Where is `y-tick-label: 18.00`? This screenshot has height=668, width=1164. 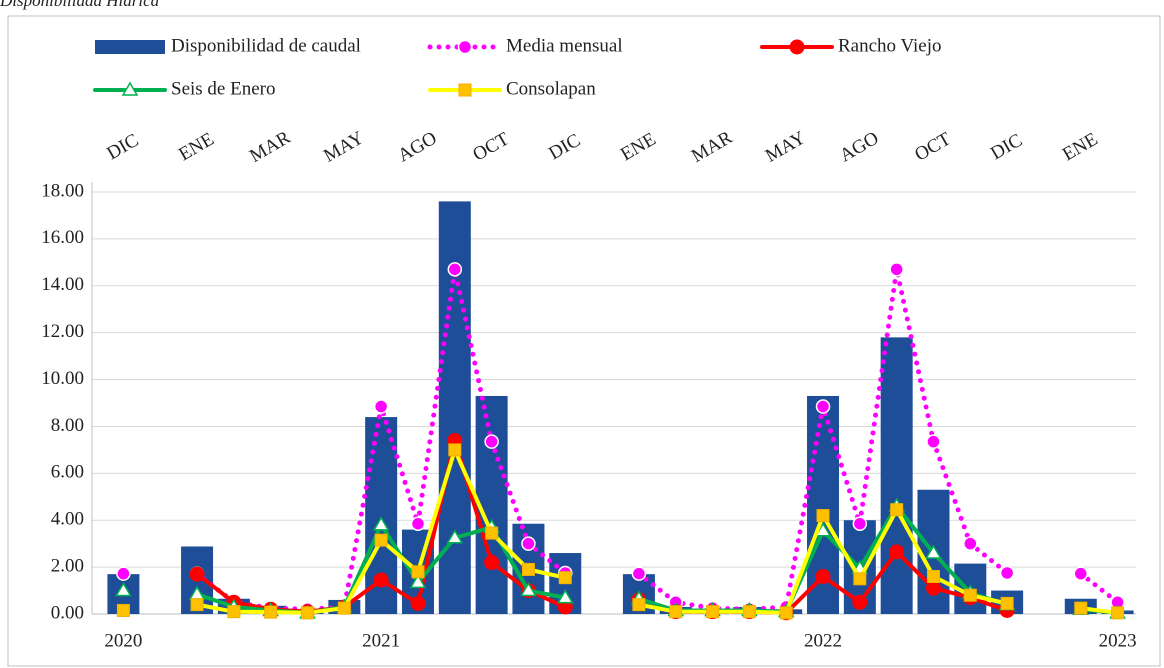
y-tick-label: 18.00 is located at coordinates (62, 190).